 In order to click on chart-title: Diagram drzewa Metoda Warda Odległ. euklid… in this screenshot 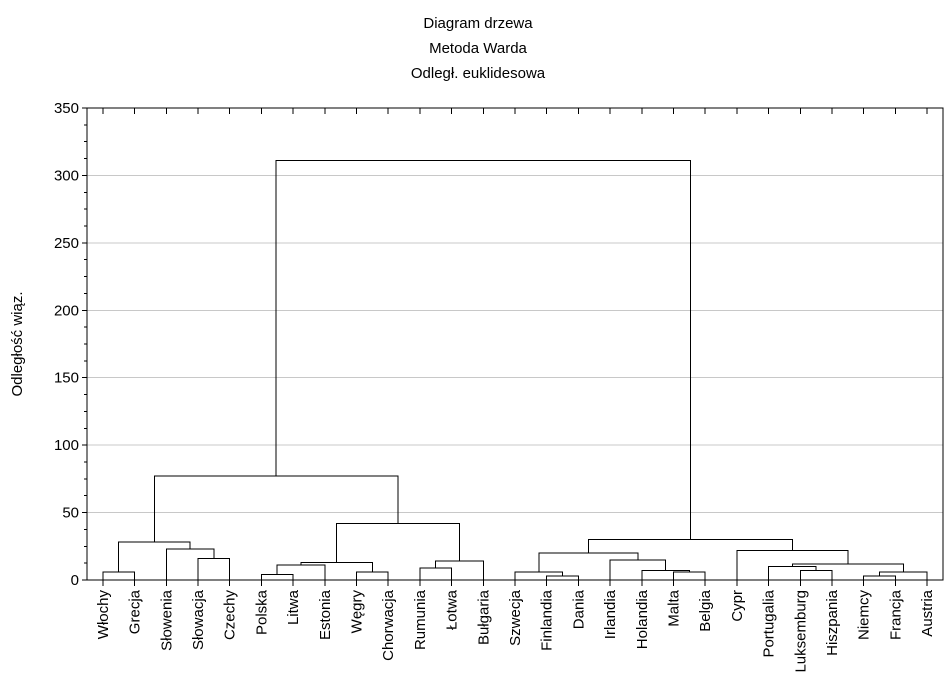, I will do `click(478, 48)`.